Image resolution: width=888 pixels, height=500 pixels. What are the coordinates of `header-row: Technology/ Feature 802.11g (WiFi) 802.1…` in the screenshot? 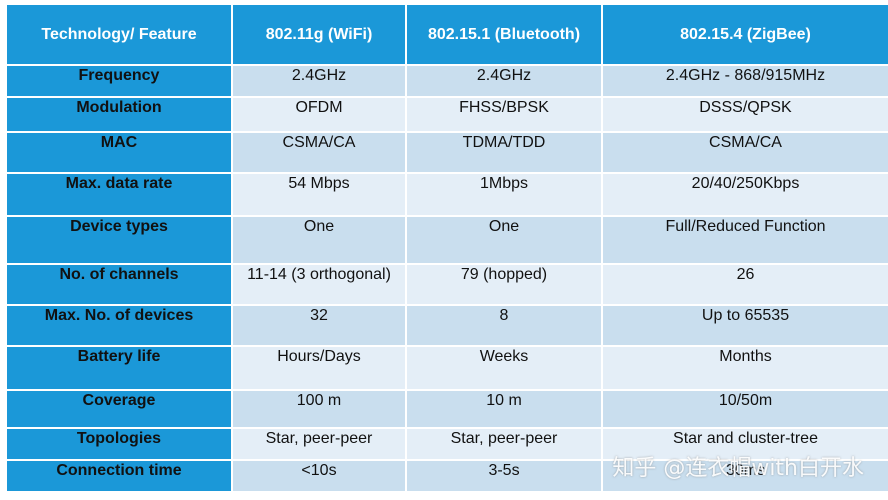 It's located at (447, 34).